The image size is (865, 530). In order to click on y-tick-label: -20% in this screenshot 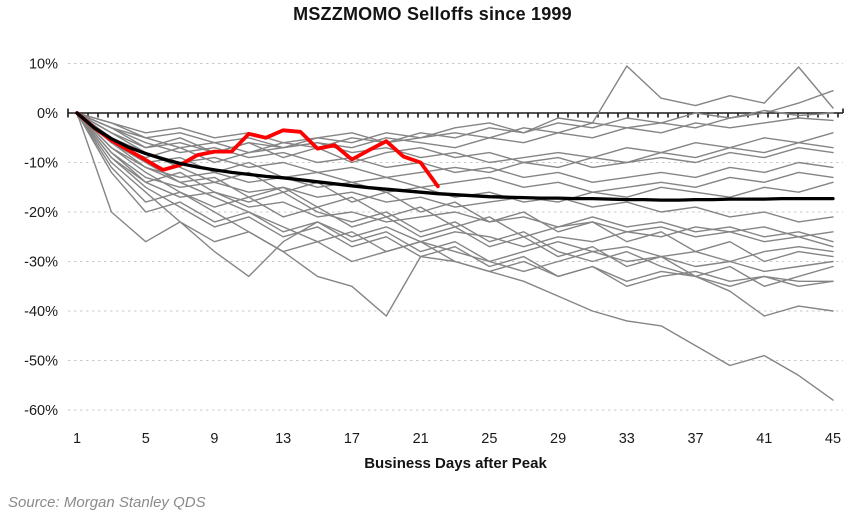, I will do `click(41, 213)`.